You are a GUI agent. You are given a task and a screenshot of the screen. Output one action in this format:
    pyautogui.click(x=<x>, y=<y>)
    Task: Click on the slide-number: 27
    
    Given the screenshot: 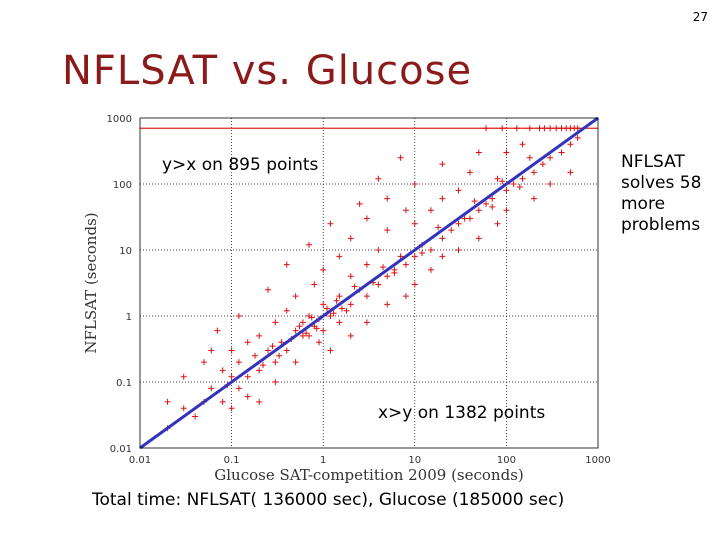 What is the action you would take?
    pyautogui.click(x=700, y=17)
    